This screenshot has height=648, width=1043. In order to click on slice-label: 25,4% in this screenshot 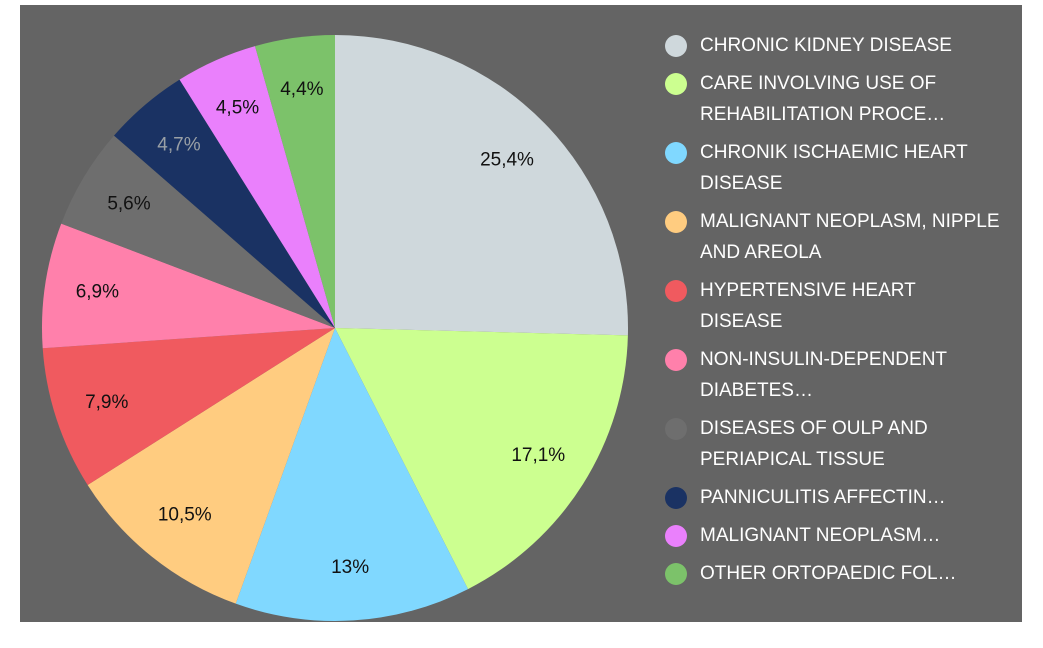, I will do `click(507, 159)`.